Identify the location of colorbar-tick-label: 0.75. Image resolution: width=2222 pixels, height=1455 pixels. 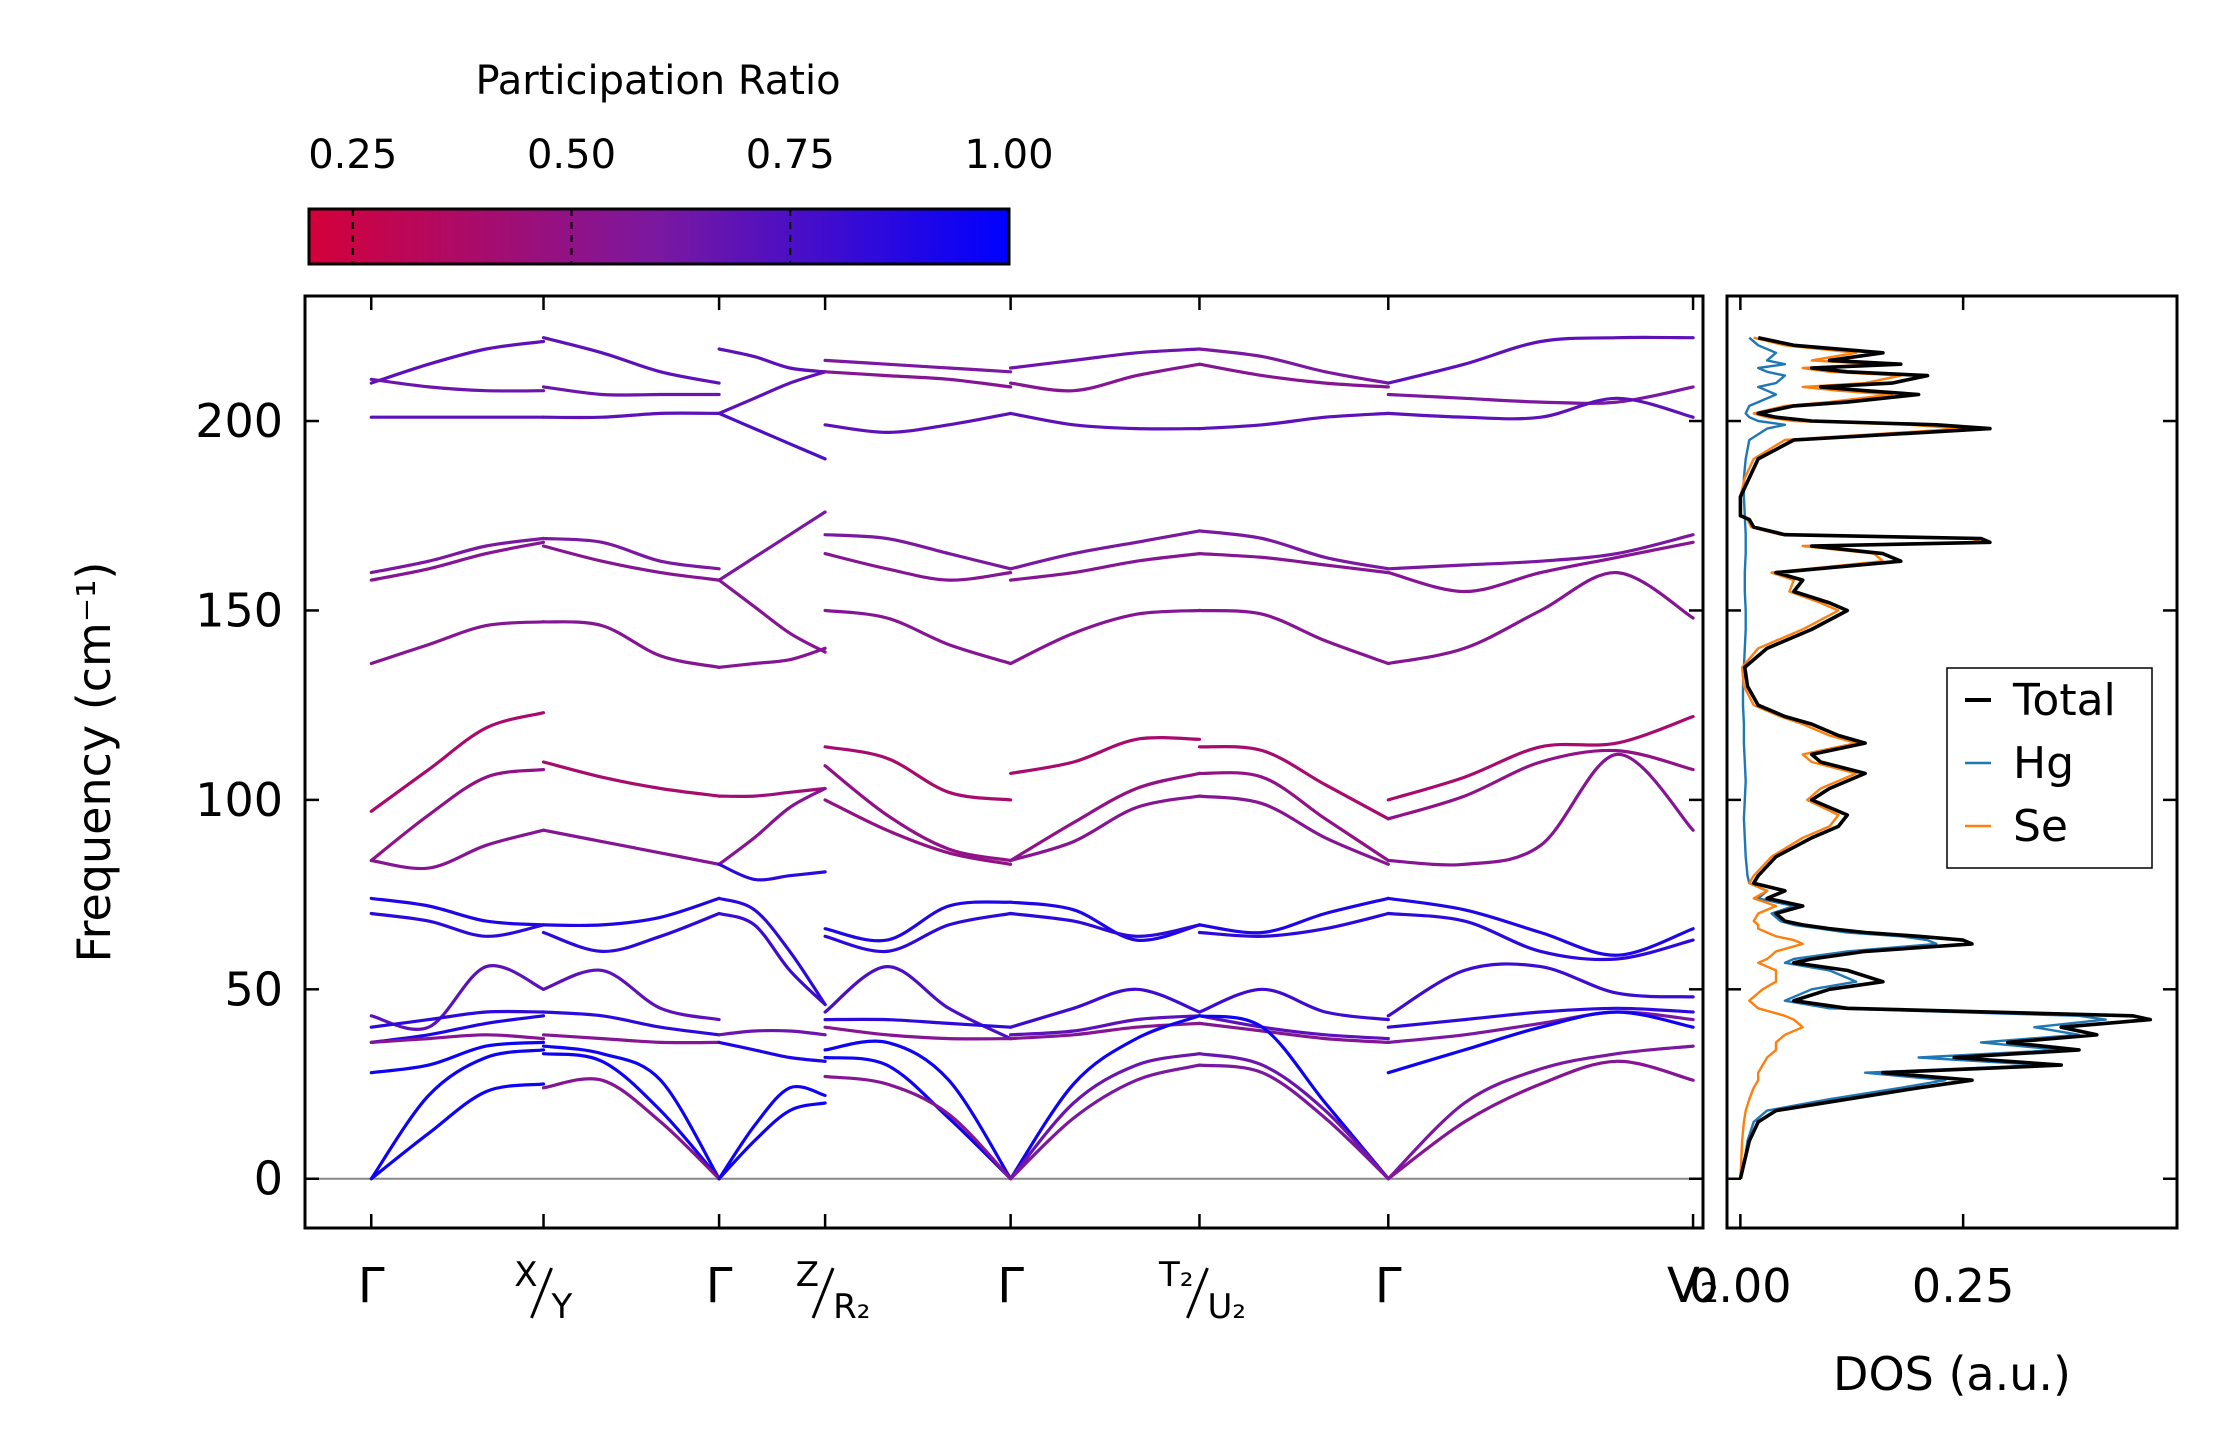
(790, 155).